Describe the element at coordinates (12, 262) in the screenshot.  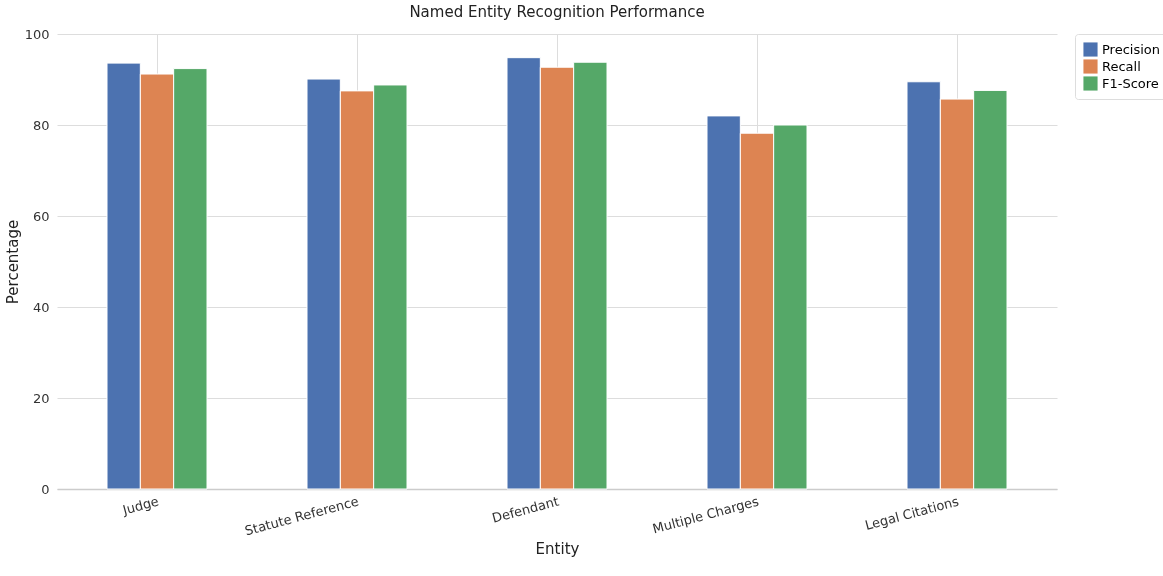
I see `y-axis-title: Percentage` at that location.